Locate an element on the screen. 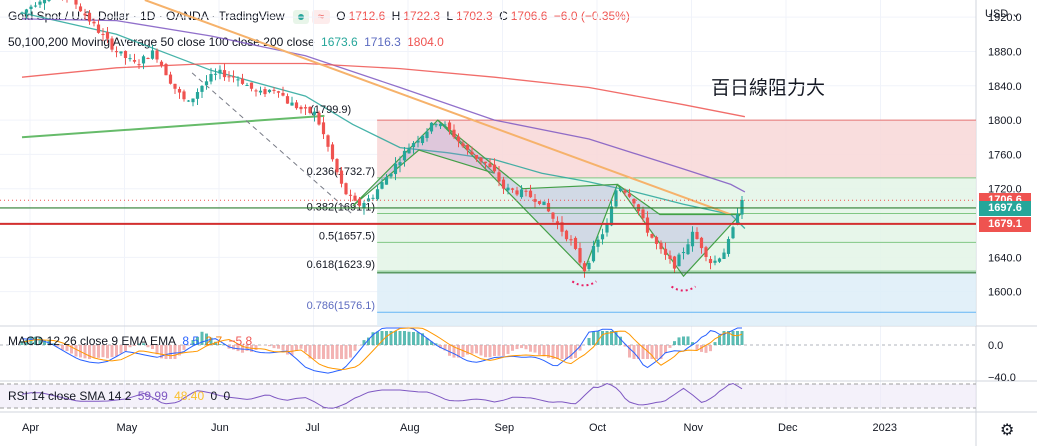 This screenshot has width=1037, height=446. rsi-value-2: 48.40 is located at coordinates (189, 396).